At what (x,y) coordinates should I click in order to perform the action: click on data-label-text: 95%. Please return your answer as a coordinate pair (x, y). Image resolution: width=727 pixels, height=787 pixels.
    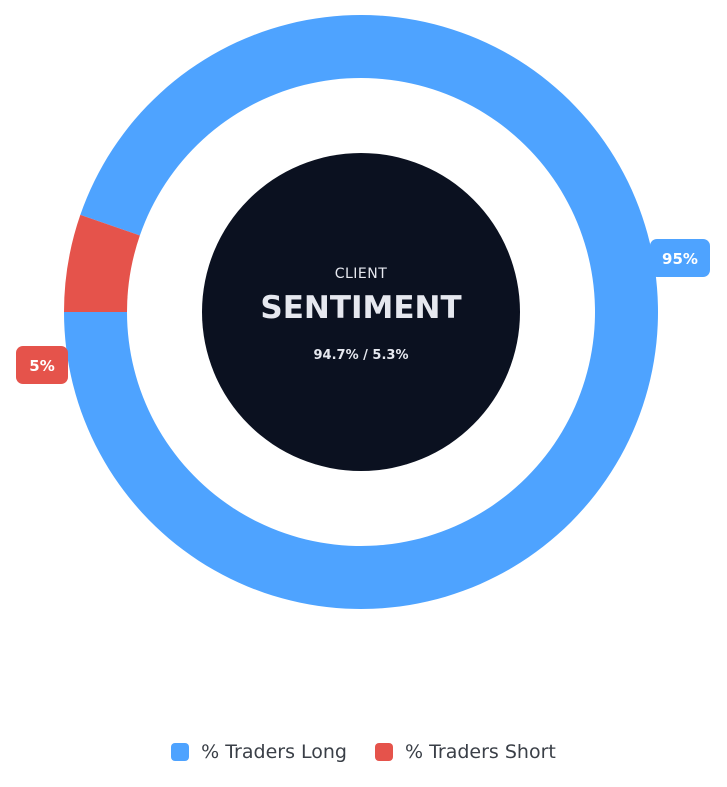
    Looking at the image, I should click on (680, 259).